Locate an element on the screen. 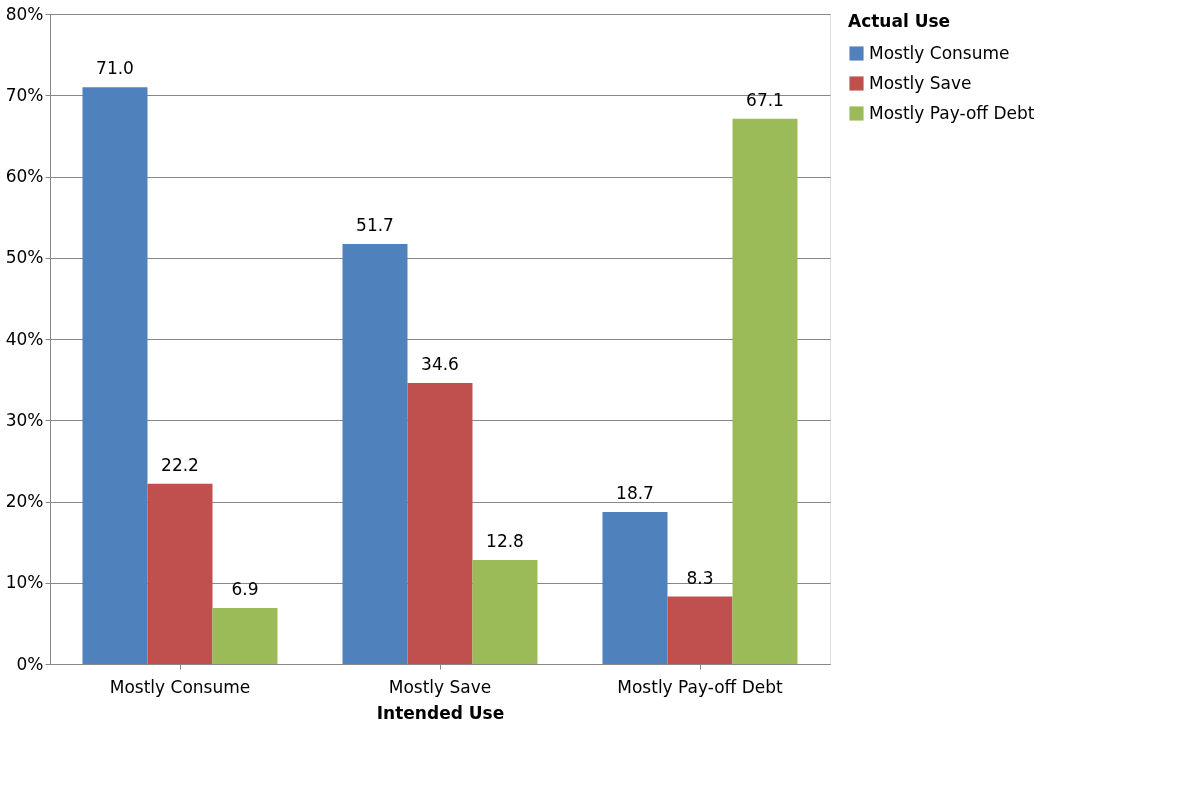  data-label: 51.7 is located at coordinates (375, 224).